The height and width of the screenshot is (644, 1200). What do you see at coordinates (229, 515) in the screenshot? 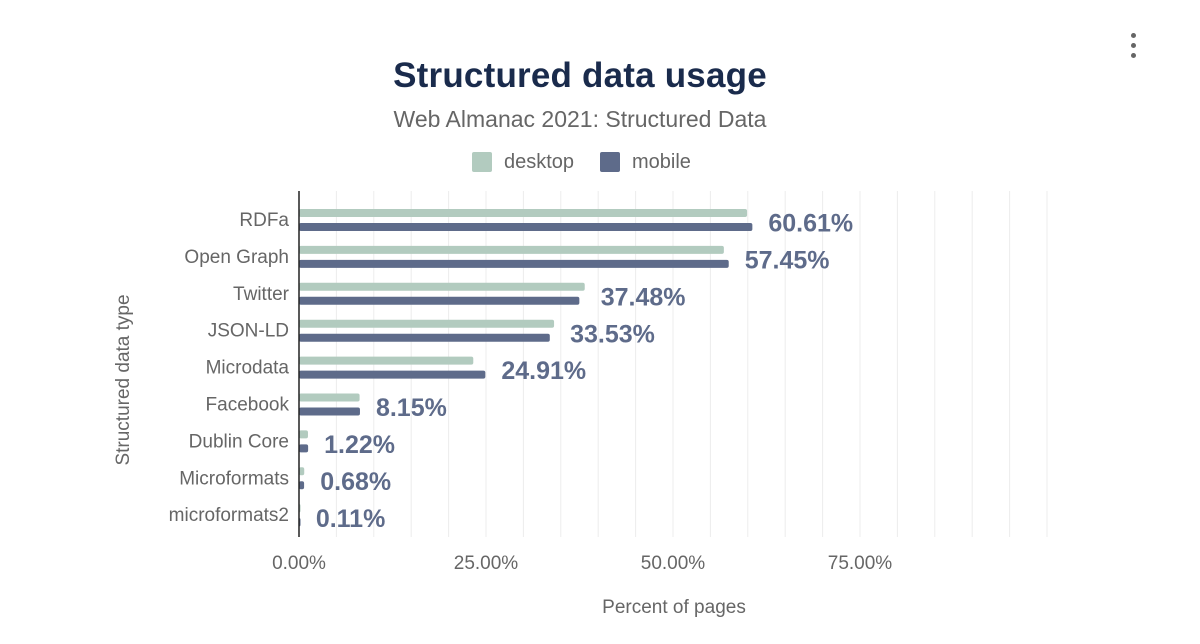
I see `category-label: microformats2` at bounding box center [229, 515].